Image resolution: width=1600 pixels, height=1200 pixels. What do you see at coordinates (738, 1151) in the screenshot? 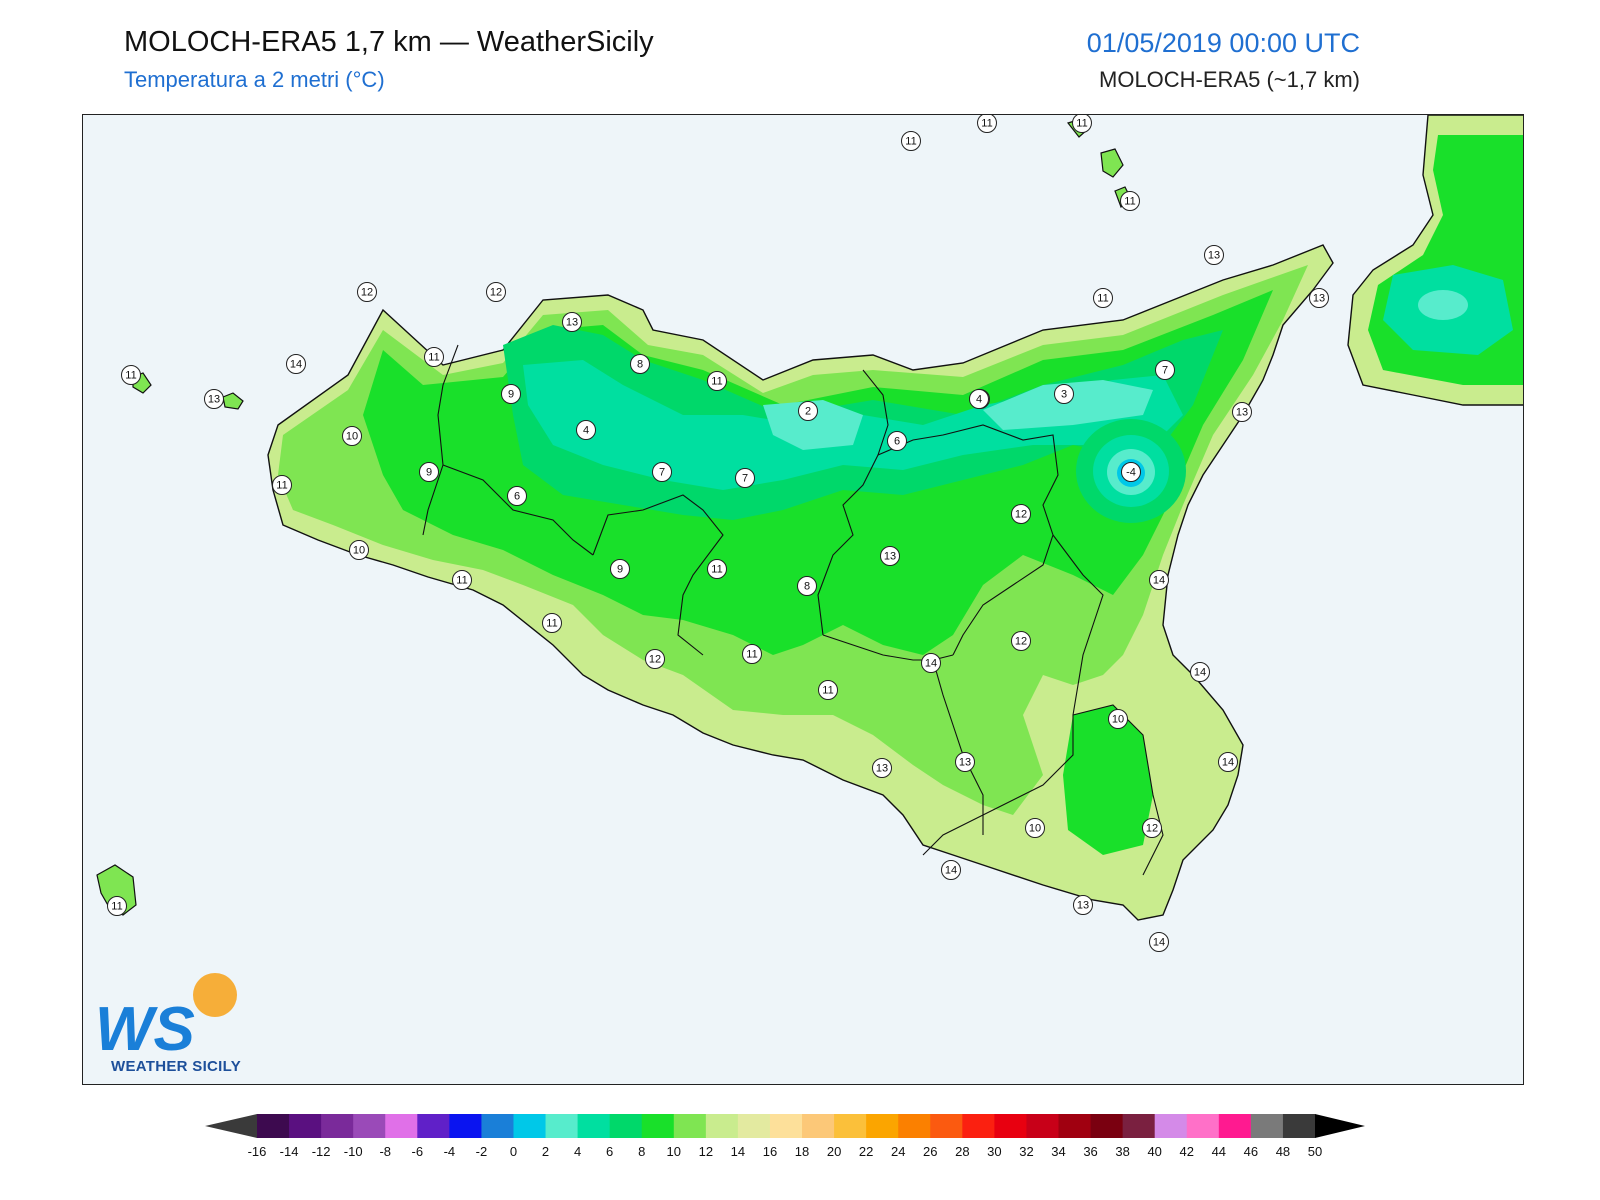
I see `colorbar-tick-label: 14` at bounding box center [738, 1151].